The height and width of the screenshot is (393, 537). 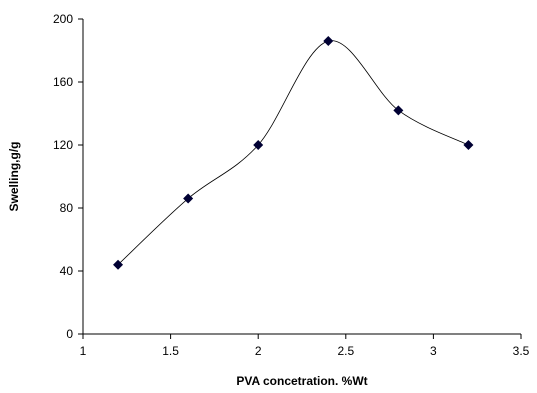 I want to click on y-tick-label: 200, so click(x=63, y=19).